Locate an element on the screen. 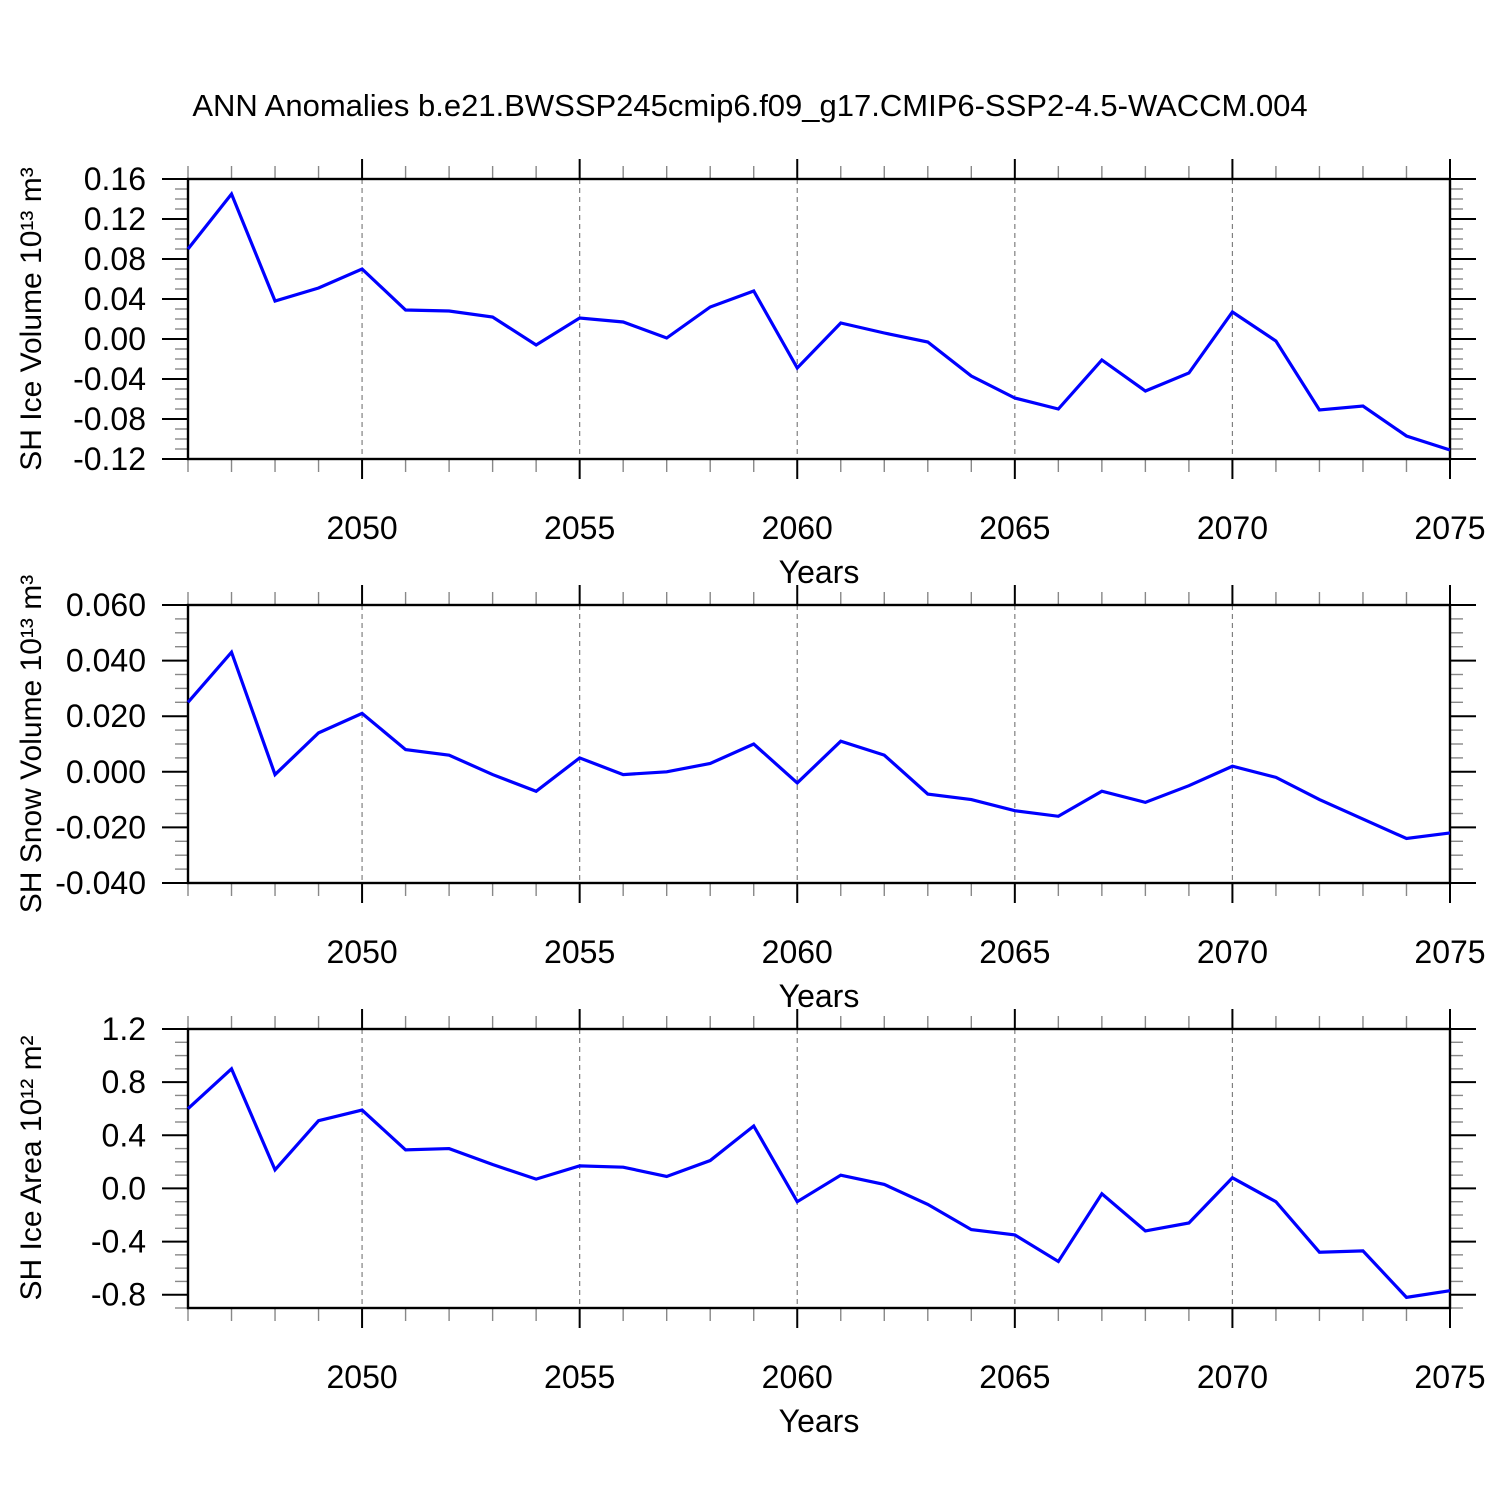 This screenshot has height=1500, width=1500. y-tick-label: 0.8 is located at coordinates (124, 1082).